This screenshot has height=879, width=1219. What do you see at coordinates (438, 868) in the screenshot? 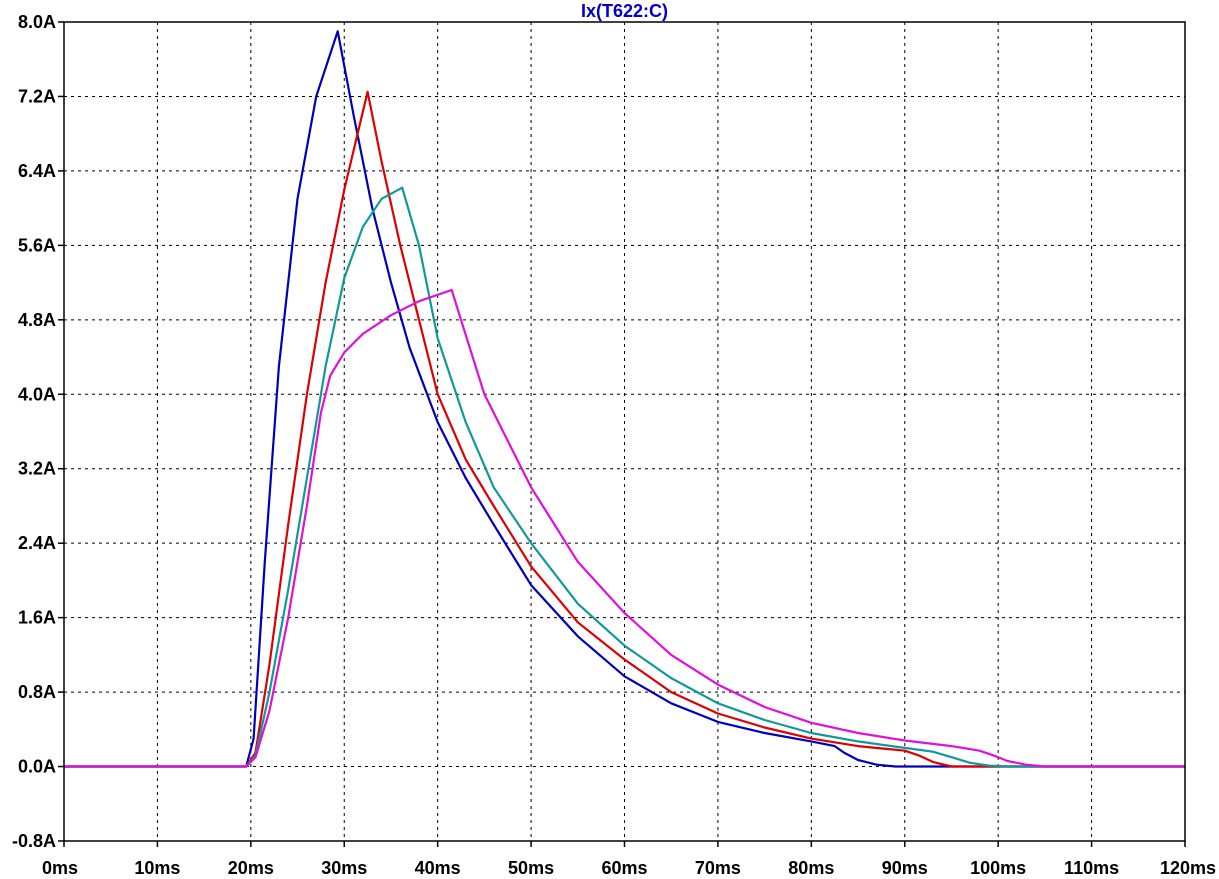
I see `x-tick-label: 40ms` at bounding box center [438, 868].